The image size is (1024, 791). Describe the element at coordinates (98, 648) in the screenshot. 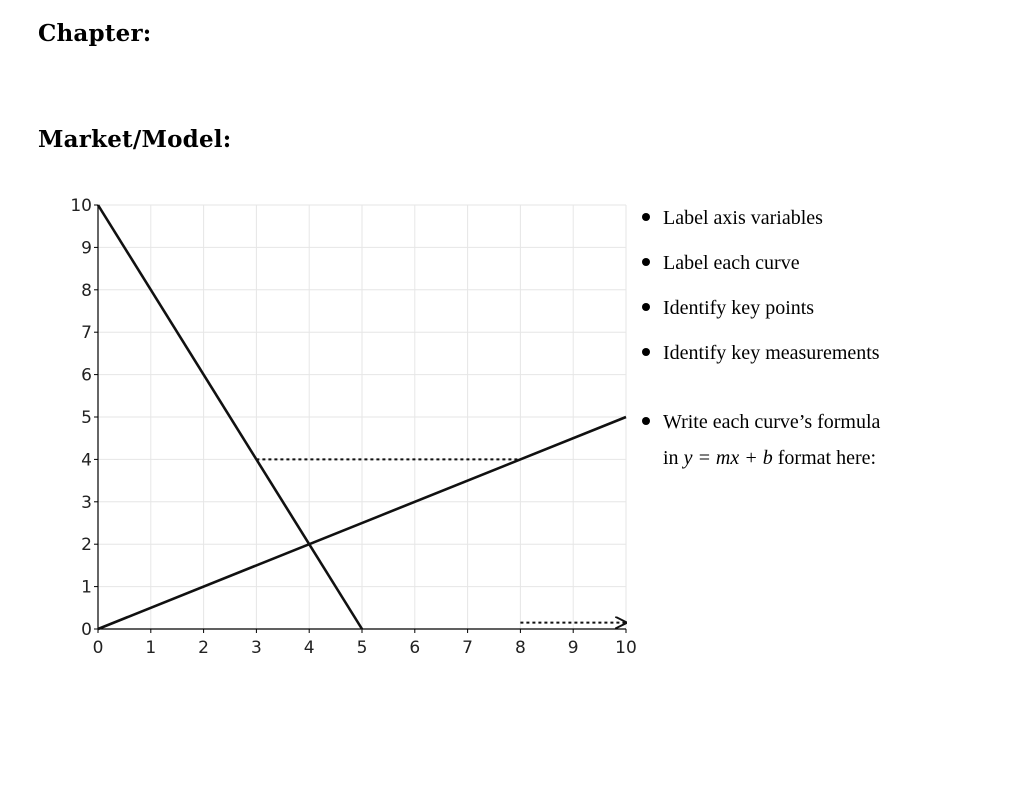

I see `x-tick-label: 0` at that location.